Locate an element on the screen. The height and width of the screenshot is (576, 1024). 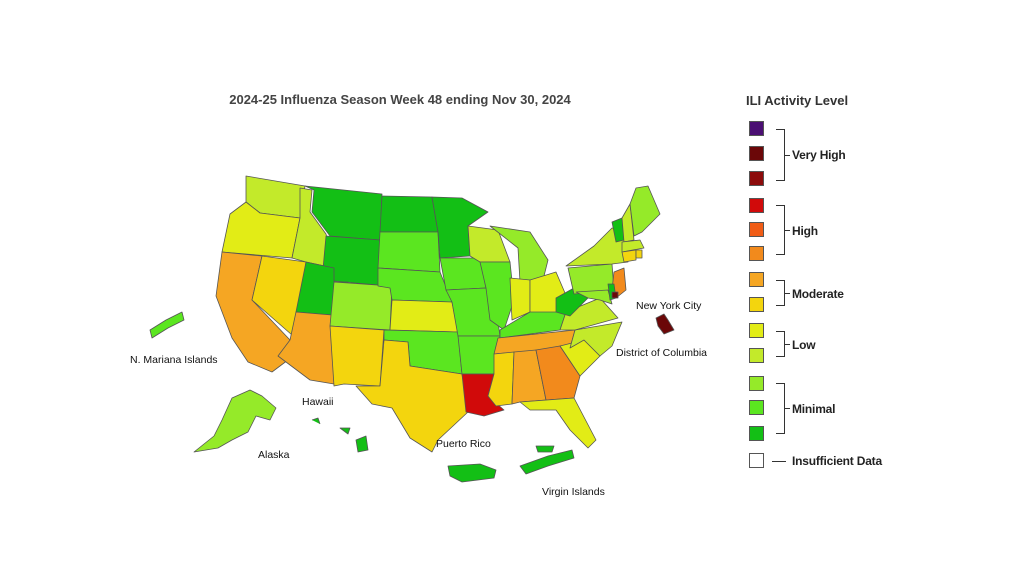
inset-AK is located at coordinates (235, 421).